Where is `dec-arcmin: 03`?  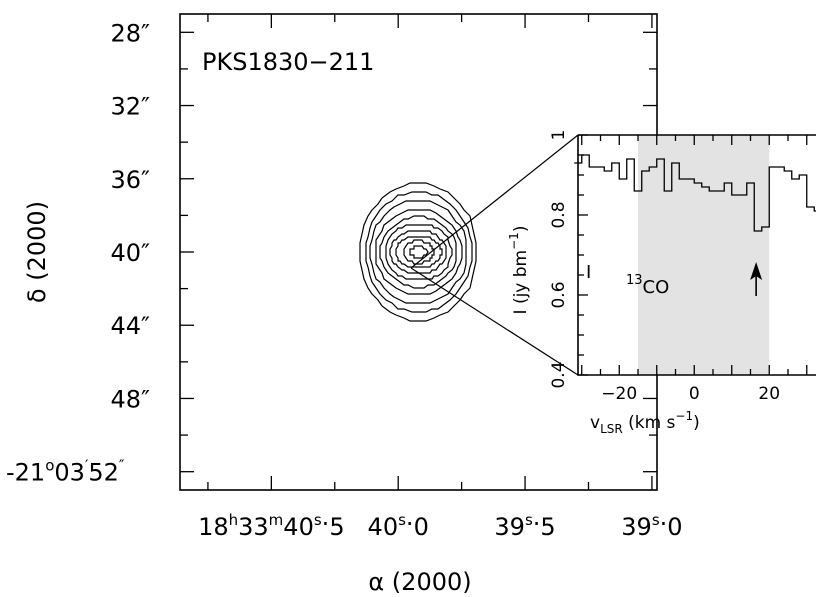 dec-arcmin: 03 is located at coordinates (69, 473).